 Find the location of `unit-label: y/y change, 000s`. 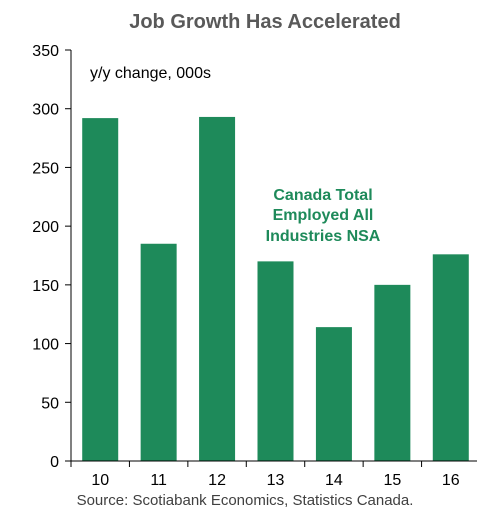

unit-label: y/y change, 000s is located at coordinates (150, 73).